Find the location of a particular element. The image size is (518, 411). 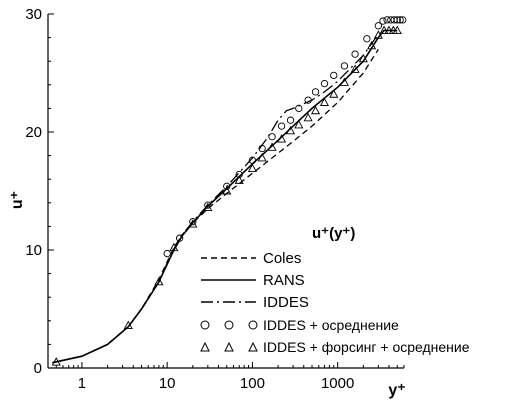

y-tick-label: 10 is located at coordinates (33, 250).